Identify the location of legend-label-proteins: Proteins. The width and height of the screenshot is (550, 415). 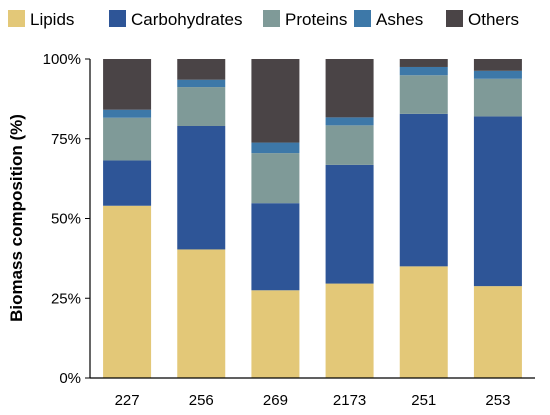
(316, 19).